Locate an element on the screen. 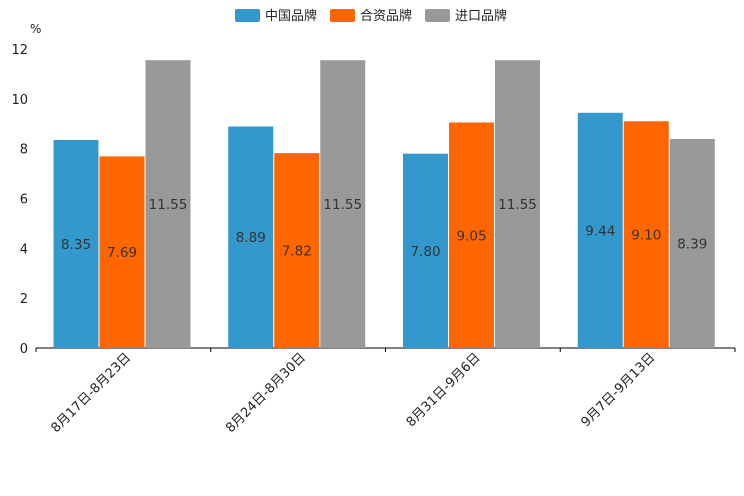  bar-s3-c4 is located at coordinates (692, 243).